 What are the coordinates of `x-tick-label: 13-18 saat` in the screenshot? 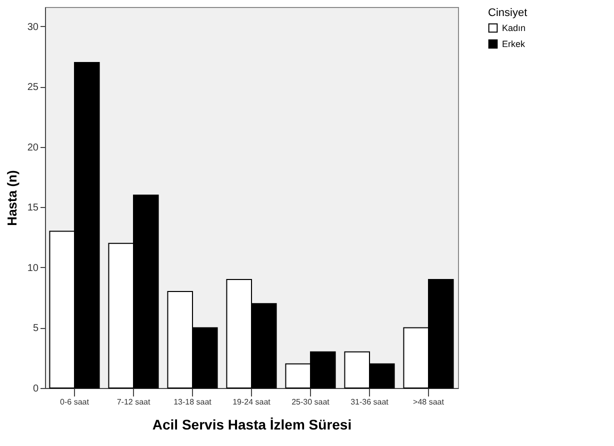 It's located at (193, 402).